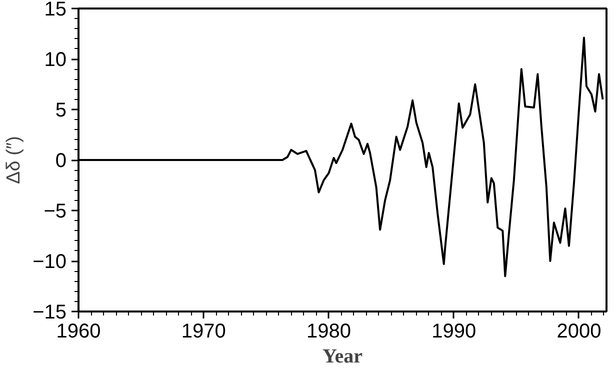  I want to click on x-axis-title: Year, so click(342, 357).